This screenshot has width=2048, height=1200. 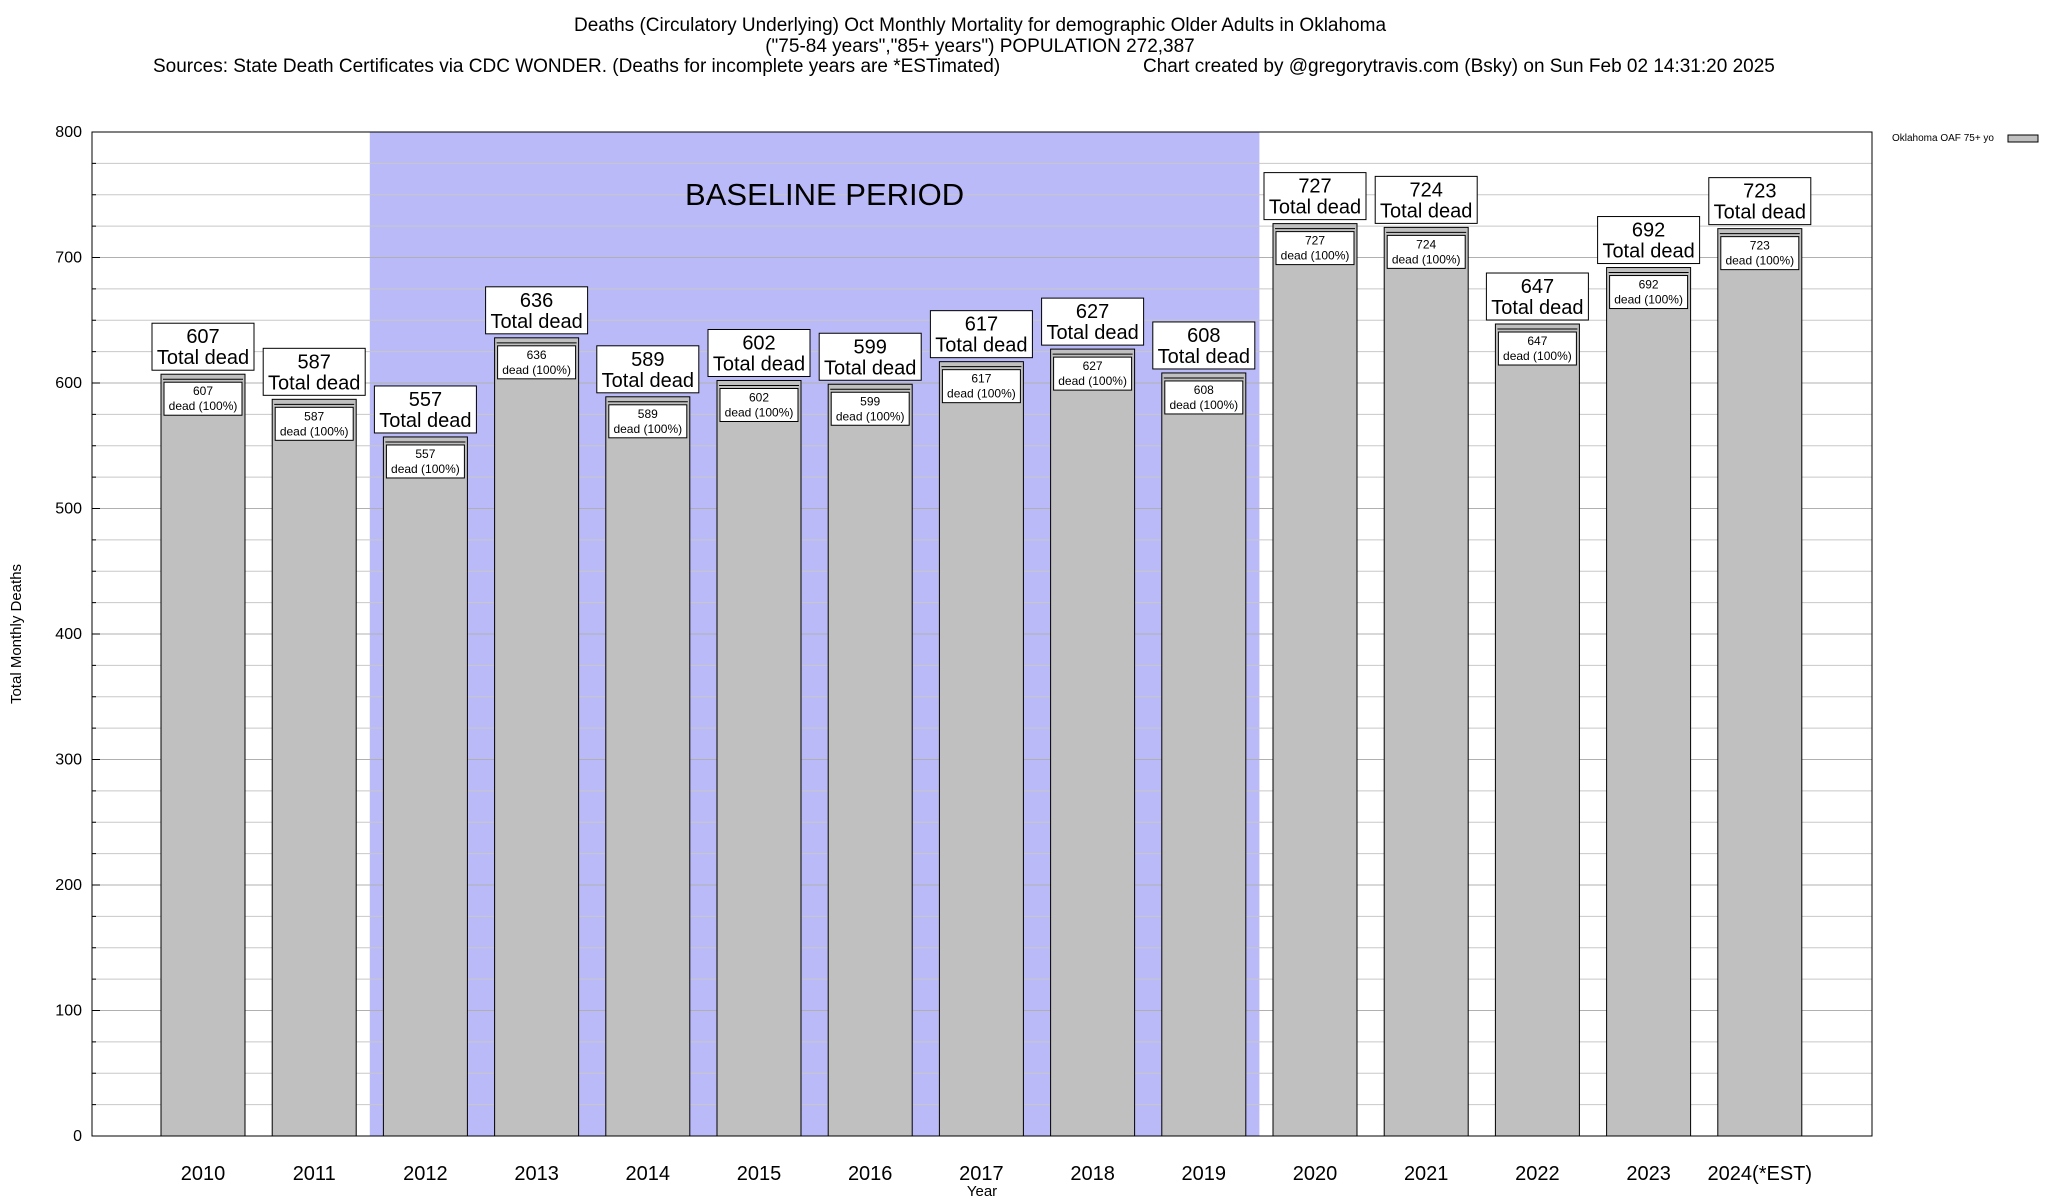 I want to click on inner-value-label: 608, so click(x=1204, y=390).